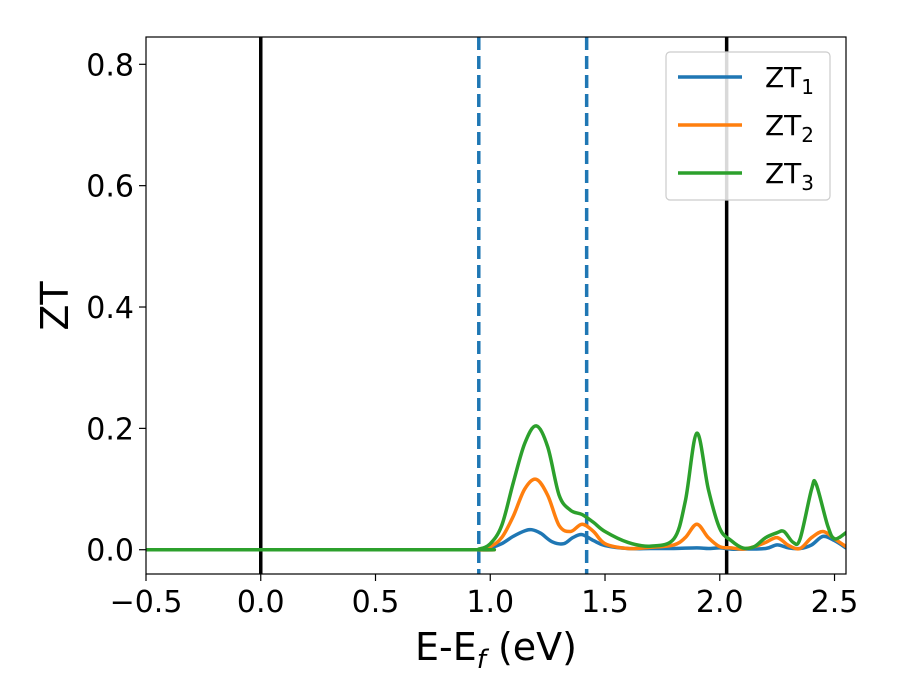  I want to click on x-axis-label: E-Ef (eV), so click(496, 650).